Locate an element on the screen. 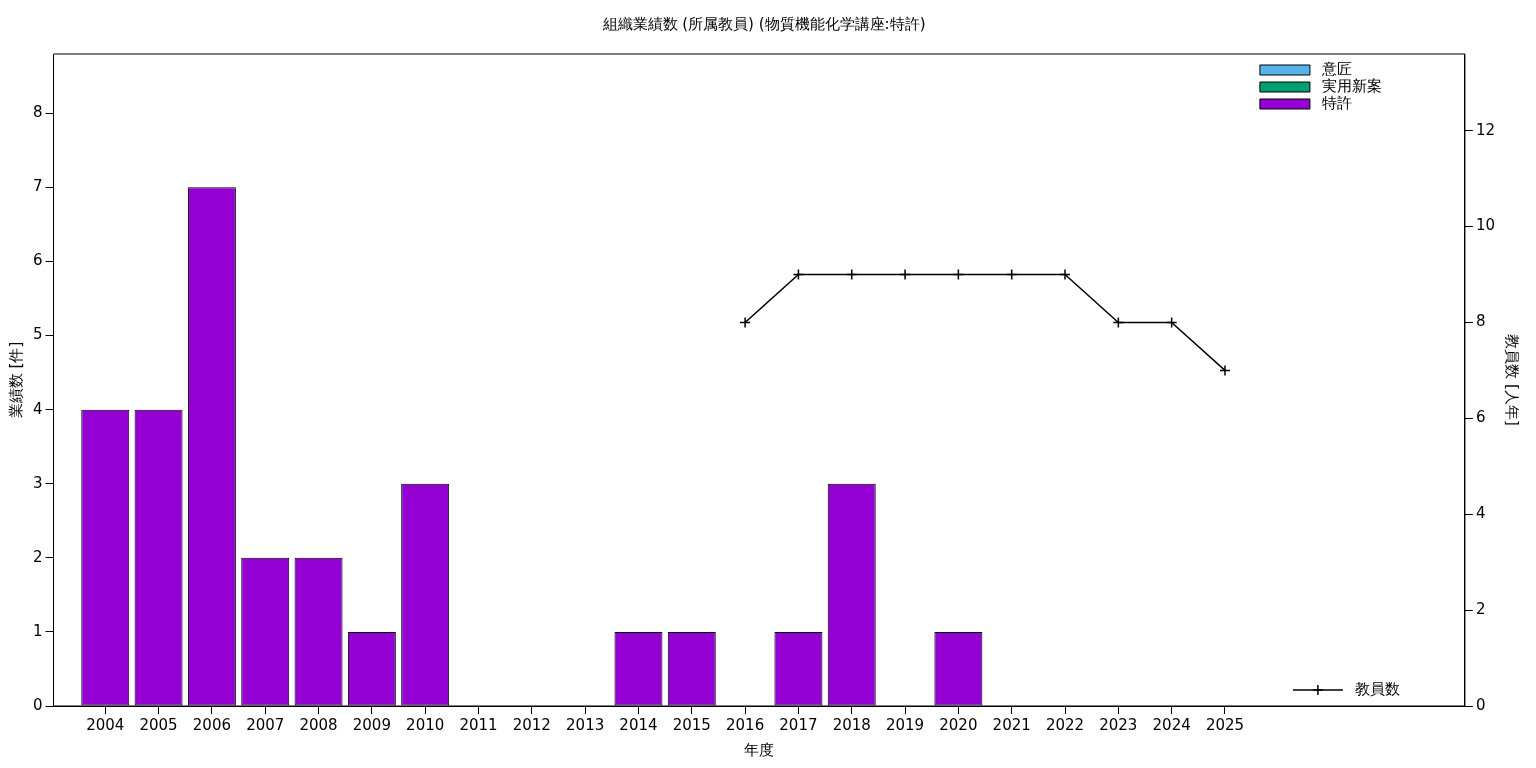  x-axis-title: 年度 is located at coordinates (759, 749).